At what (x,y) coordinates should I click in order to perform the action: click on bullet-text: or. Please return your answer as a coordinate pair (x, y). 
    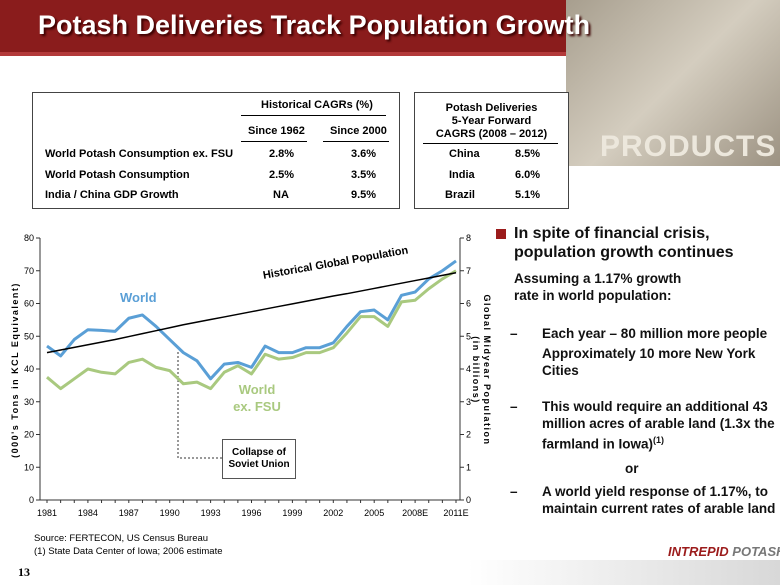
    Looking at the image, I should click on (632, 468).